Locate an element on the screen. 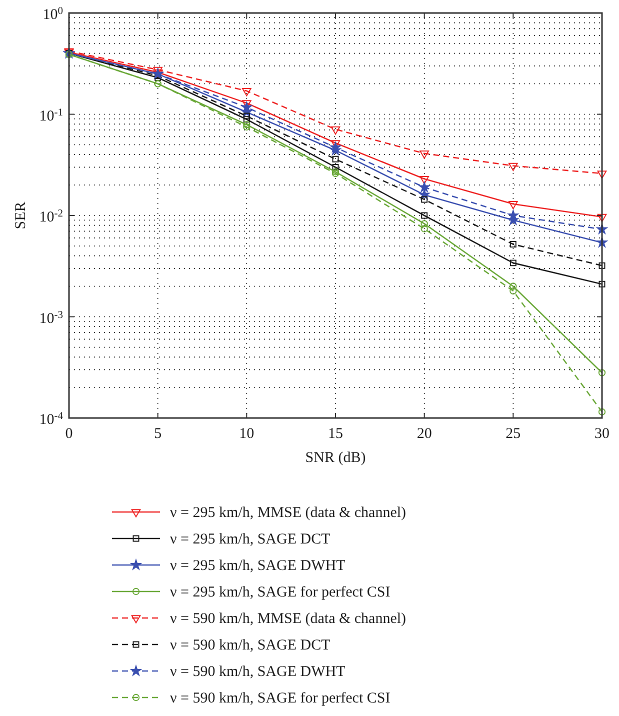  x-tick-label: 10 is located at coordinates (246, 434).